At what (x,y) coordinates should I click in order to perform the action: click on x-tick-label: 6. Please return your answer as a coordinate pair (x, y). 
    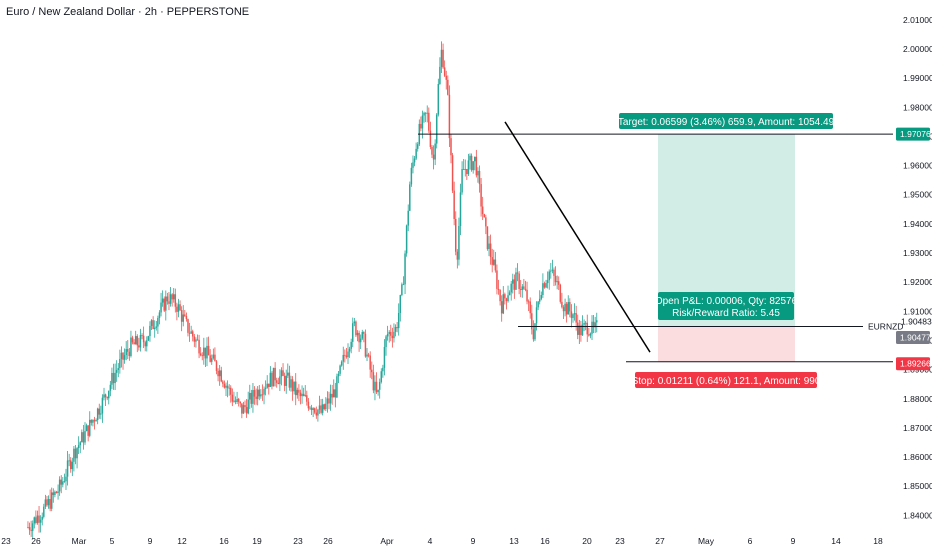
    Looking at the image, I should click on (750, 541).